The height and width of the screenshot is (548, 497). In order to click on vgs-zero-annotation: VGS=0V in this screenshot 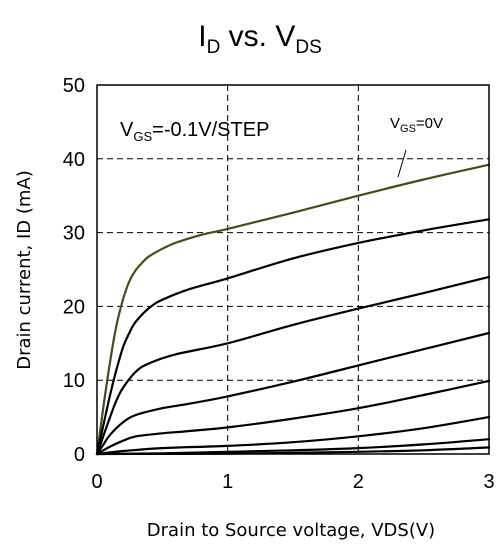, I will do `click(416, 125)`.